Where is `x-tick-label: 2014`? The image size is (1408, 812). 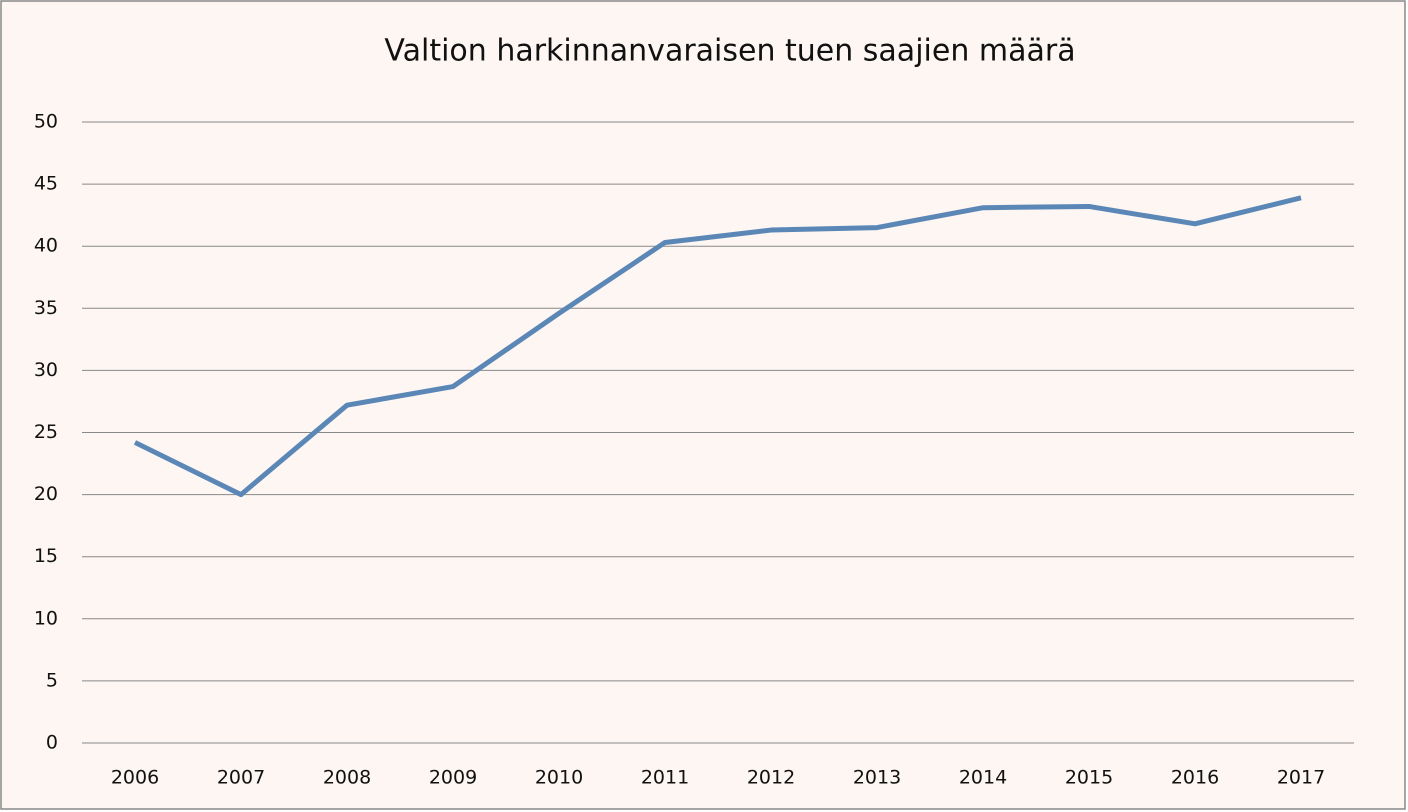 x-tick-label: 2014 is located at coordinates (983, 778).